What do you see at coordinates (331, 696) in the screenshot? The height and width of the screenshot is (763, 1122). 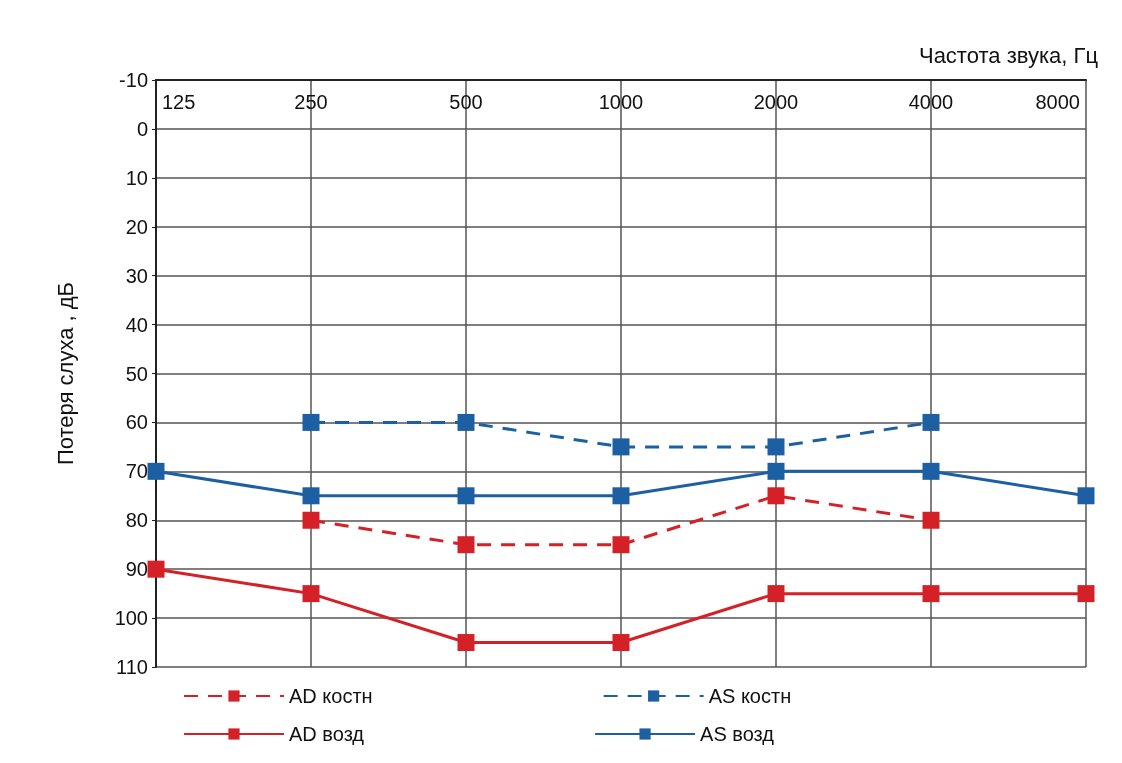 I see `legend-label: AD костн` at bounding box center [331, 696].